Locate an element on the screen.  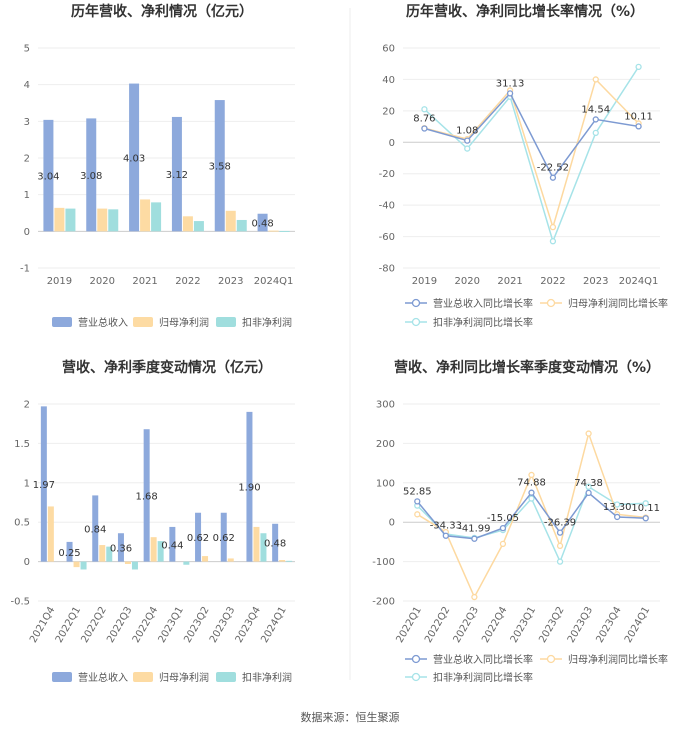
x-tick-label: 2023 is located at coordinates (230, 281).